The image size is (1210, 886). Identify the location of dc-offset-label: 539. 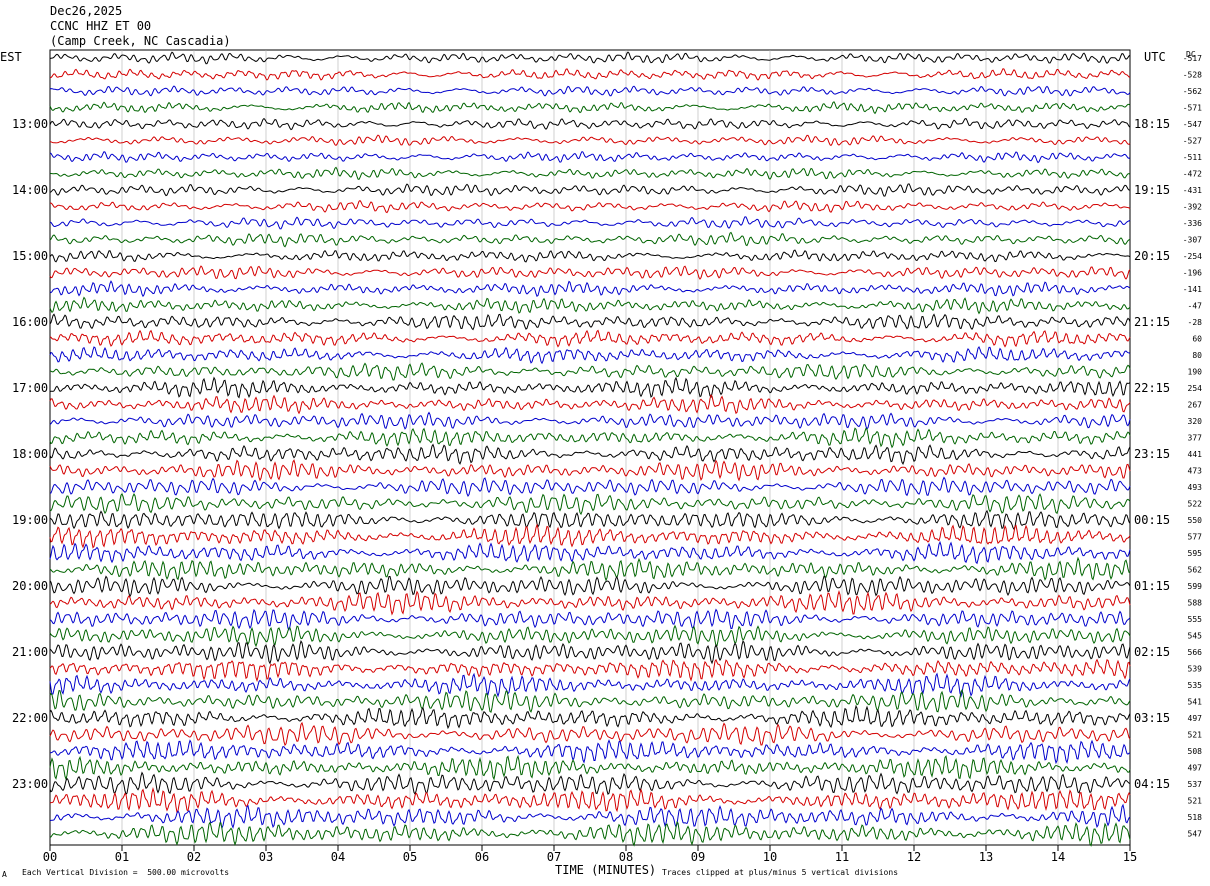
(1195, 669).